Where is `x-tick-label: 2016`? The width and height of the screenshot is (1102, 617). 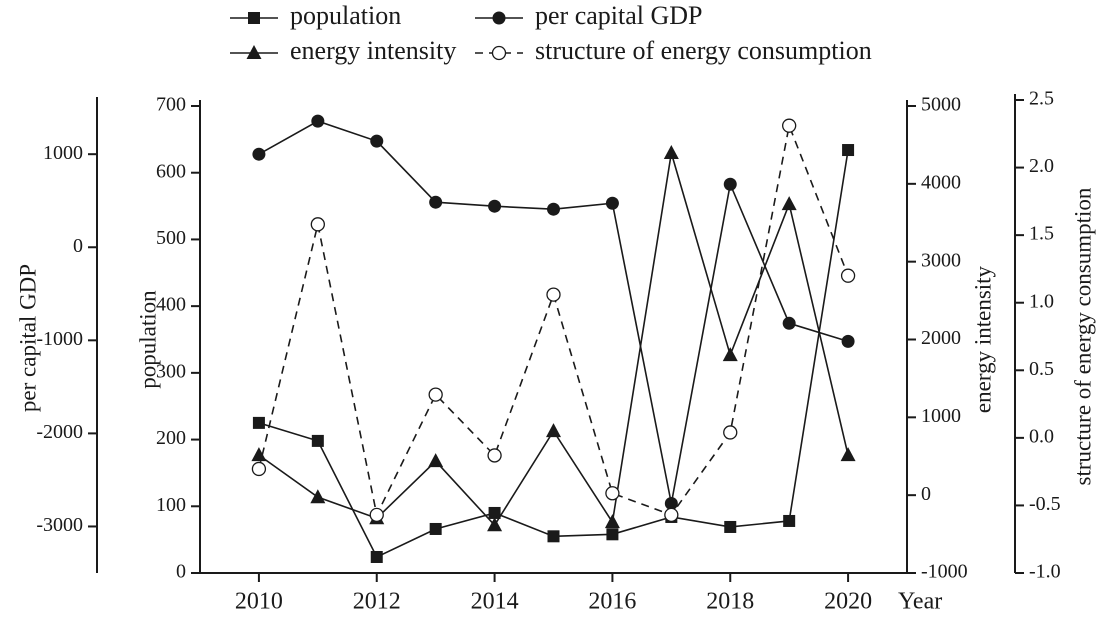 x-tick-label: 2016 is located at coordinates (612, 602).